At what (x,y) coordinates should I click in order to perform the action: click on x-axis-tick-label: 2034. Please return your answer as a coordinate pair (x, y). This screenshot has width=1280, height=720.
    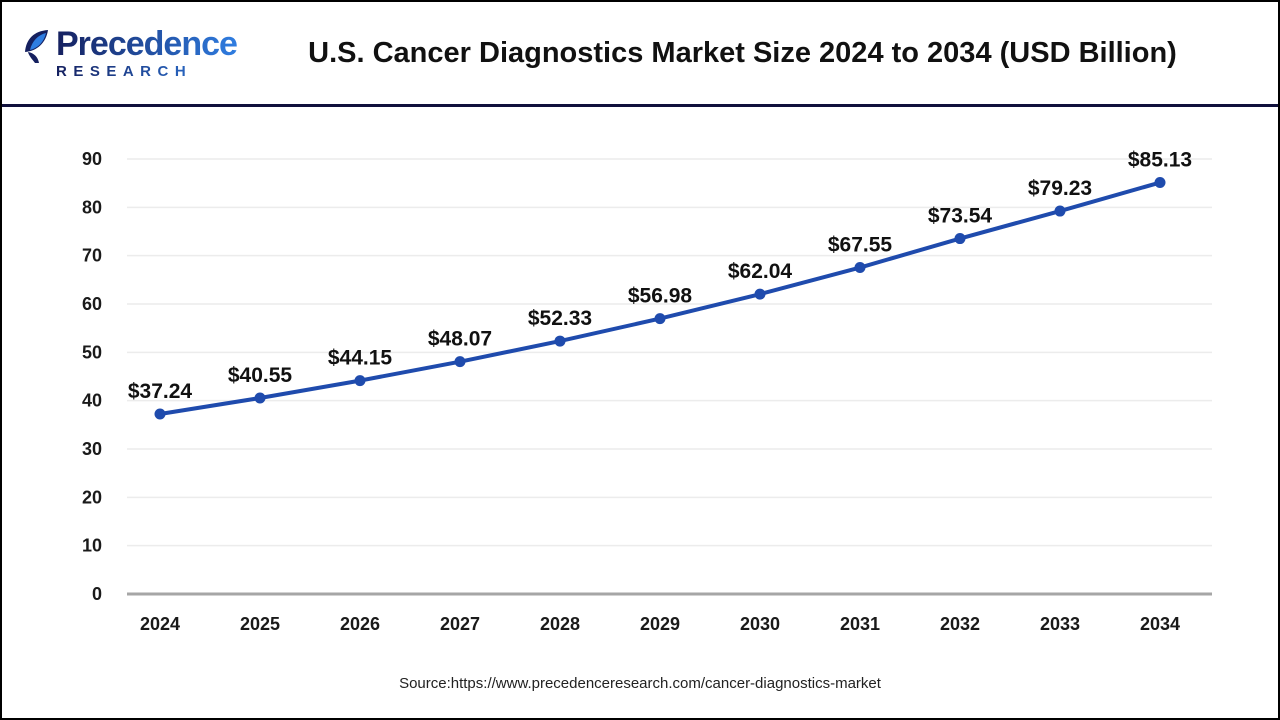
    Looking at the image, I should click on (1160, 624).